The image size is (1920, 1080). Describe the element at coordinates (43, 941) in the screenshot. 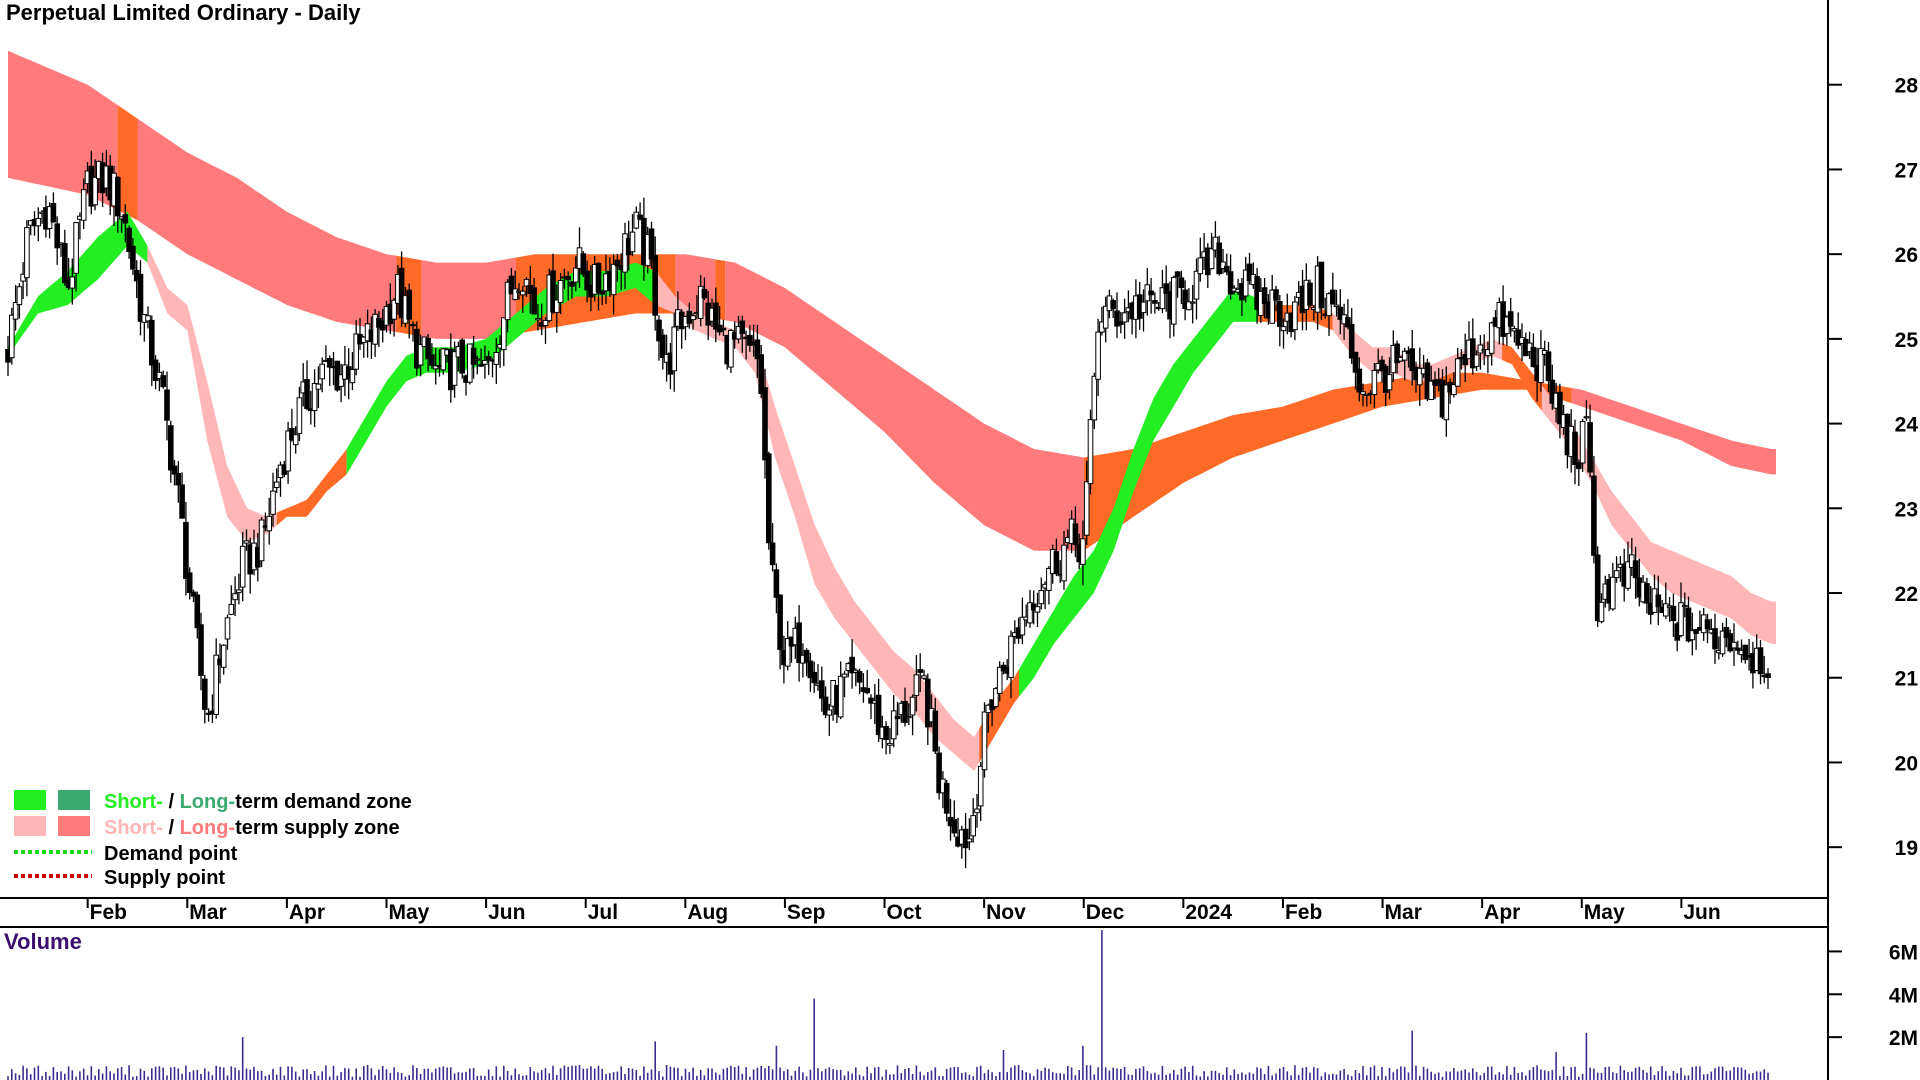

I see `volume-panel-title: Volume` at that location.